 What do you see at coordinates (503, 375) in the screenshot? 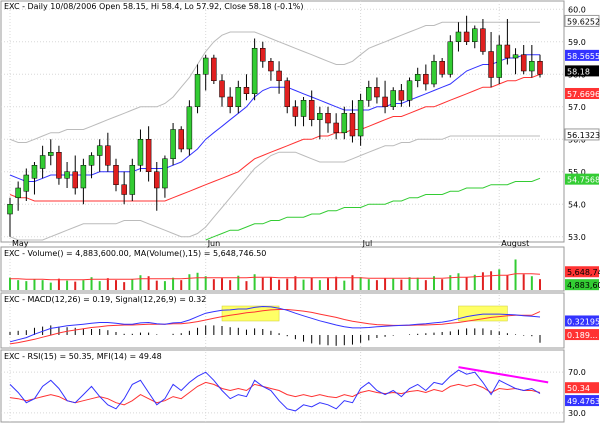
I see `rsi-trendline` at bounding box center [503, 375].